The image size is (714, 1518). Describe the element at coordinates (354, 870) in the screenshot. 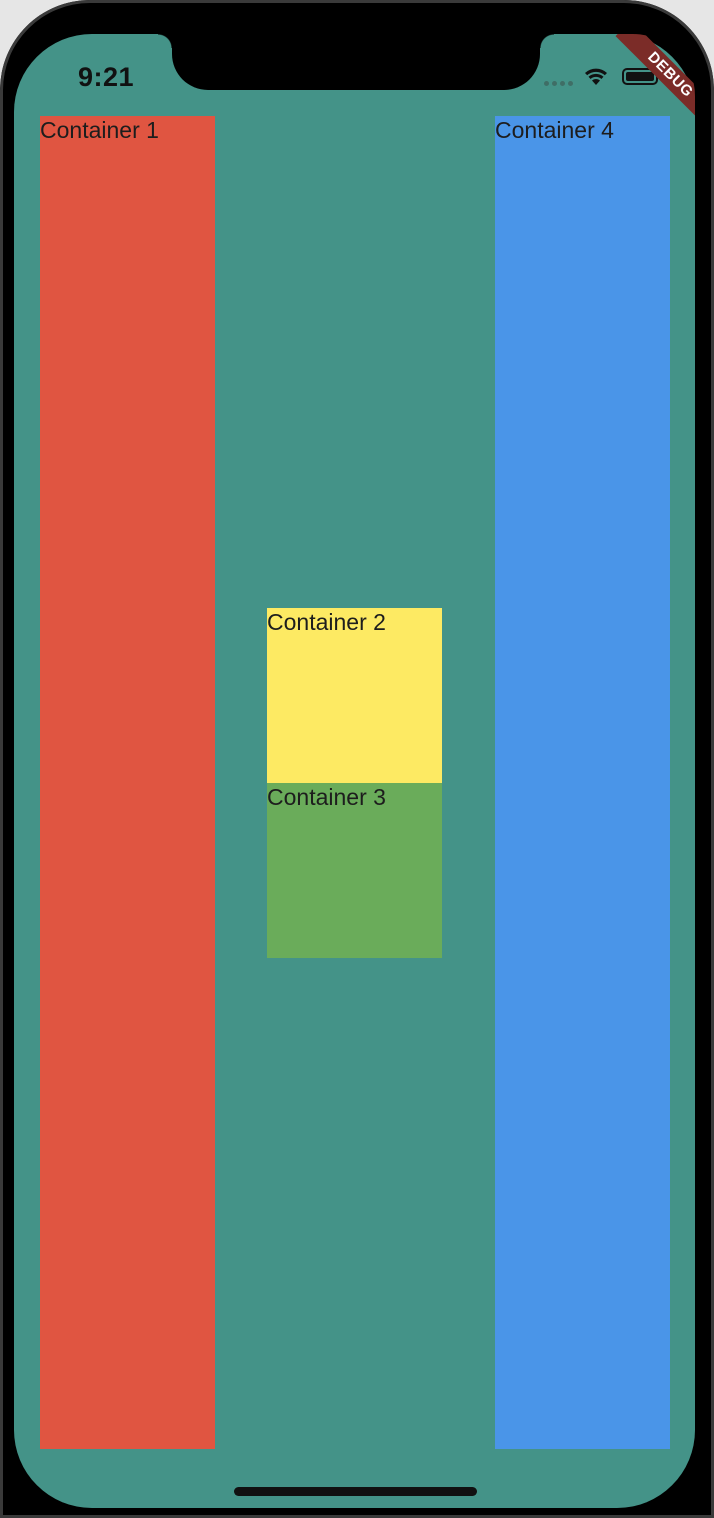

I see `container-3: Container 3` at that location.